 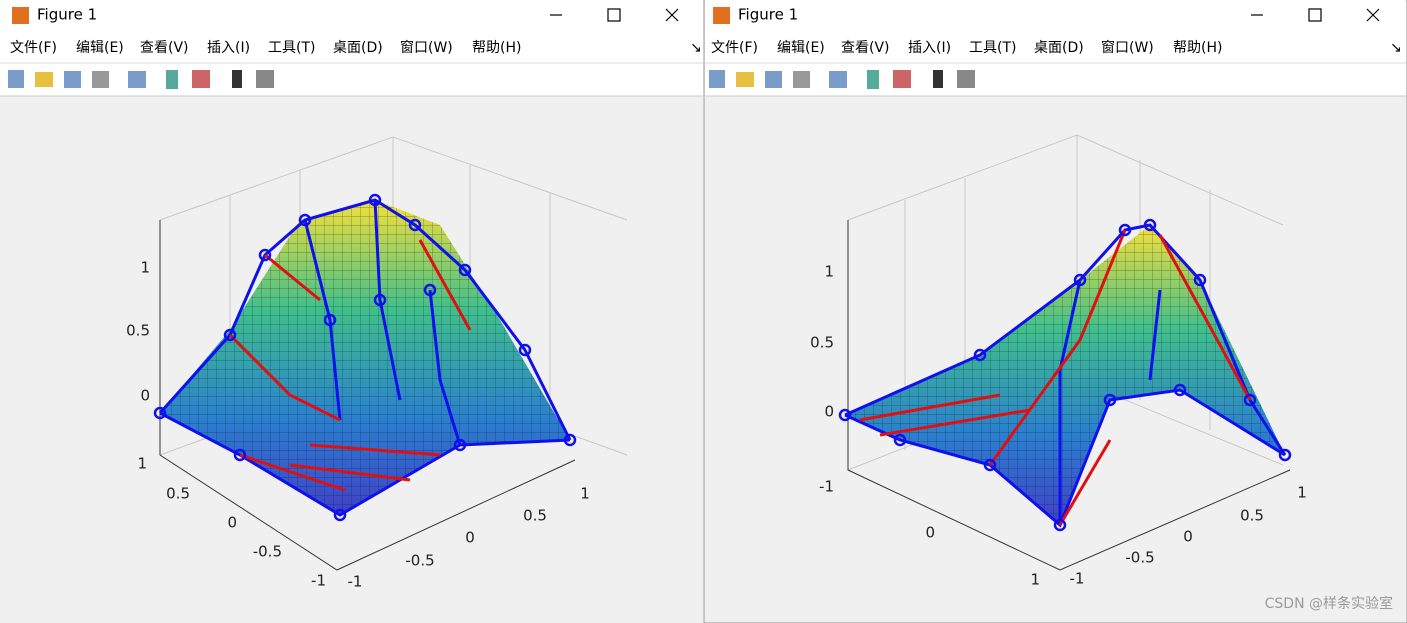 I want to click on y-tick-label: -0.5, so click(x=267, y=552).